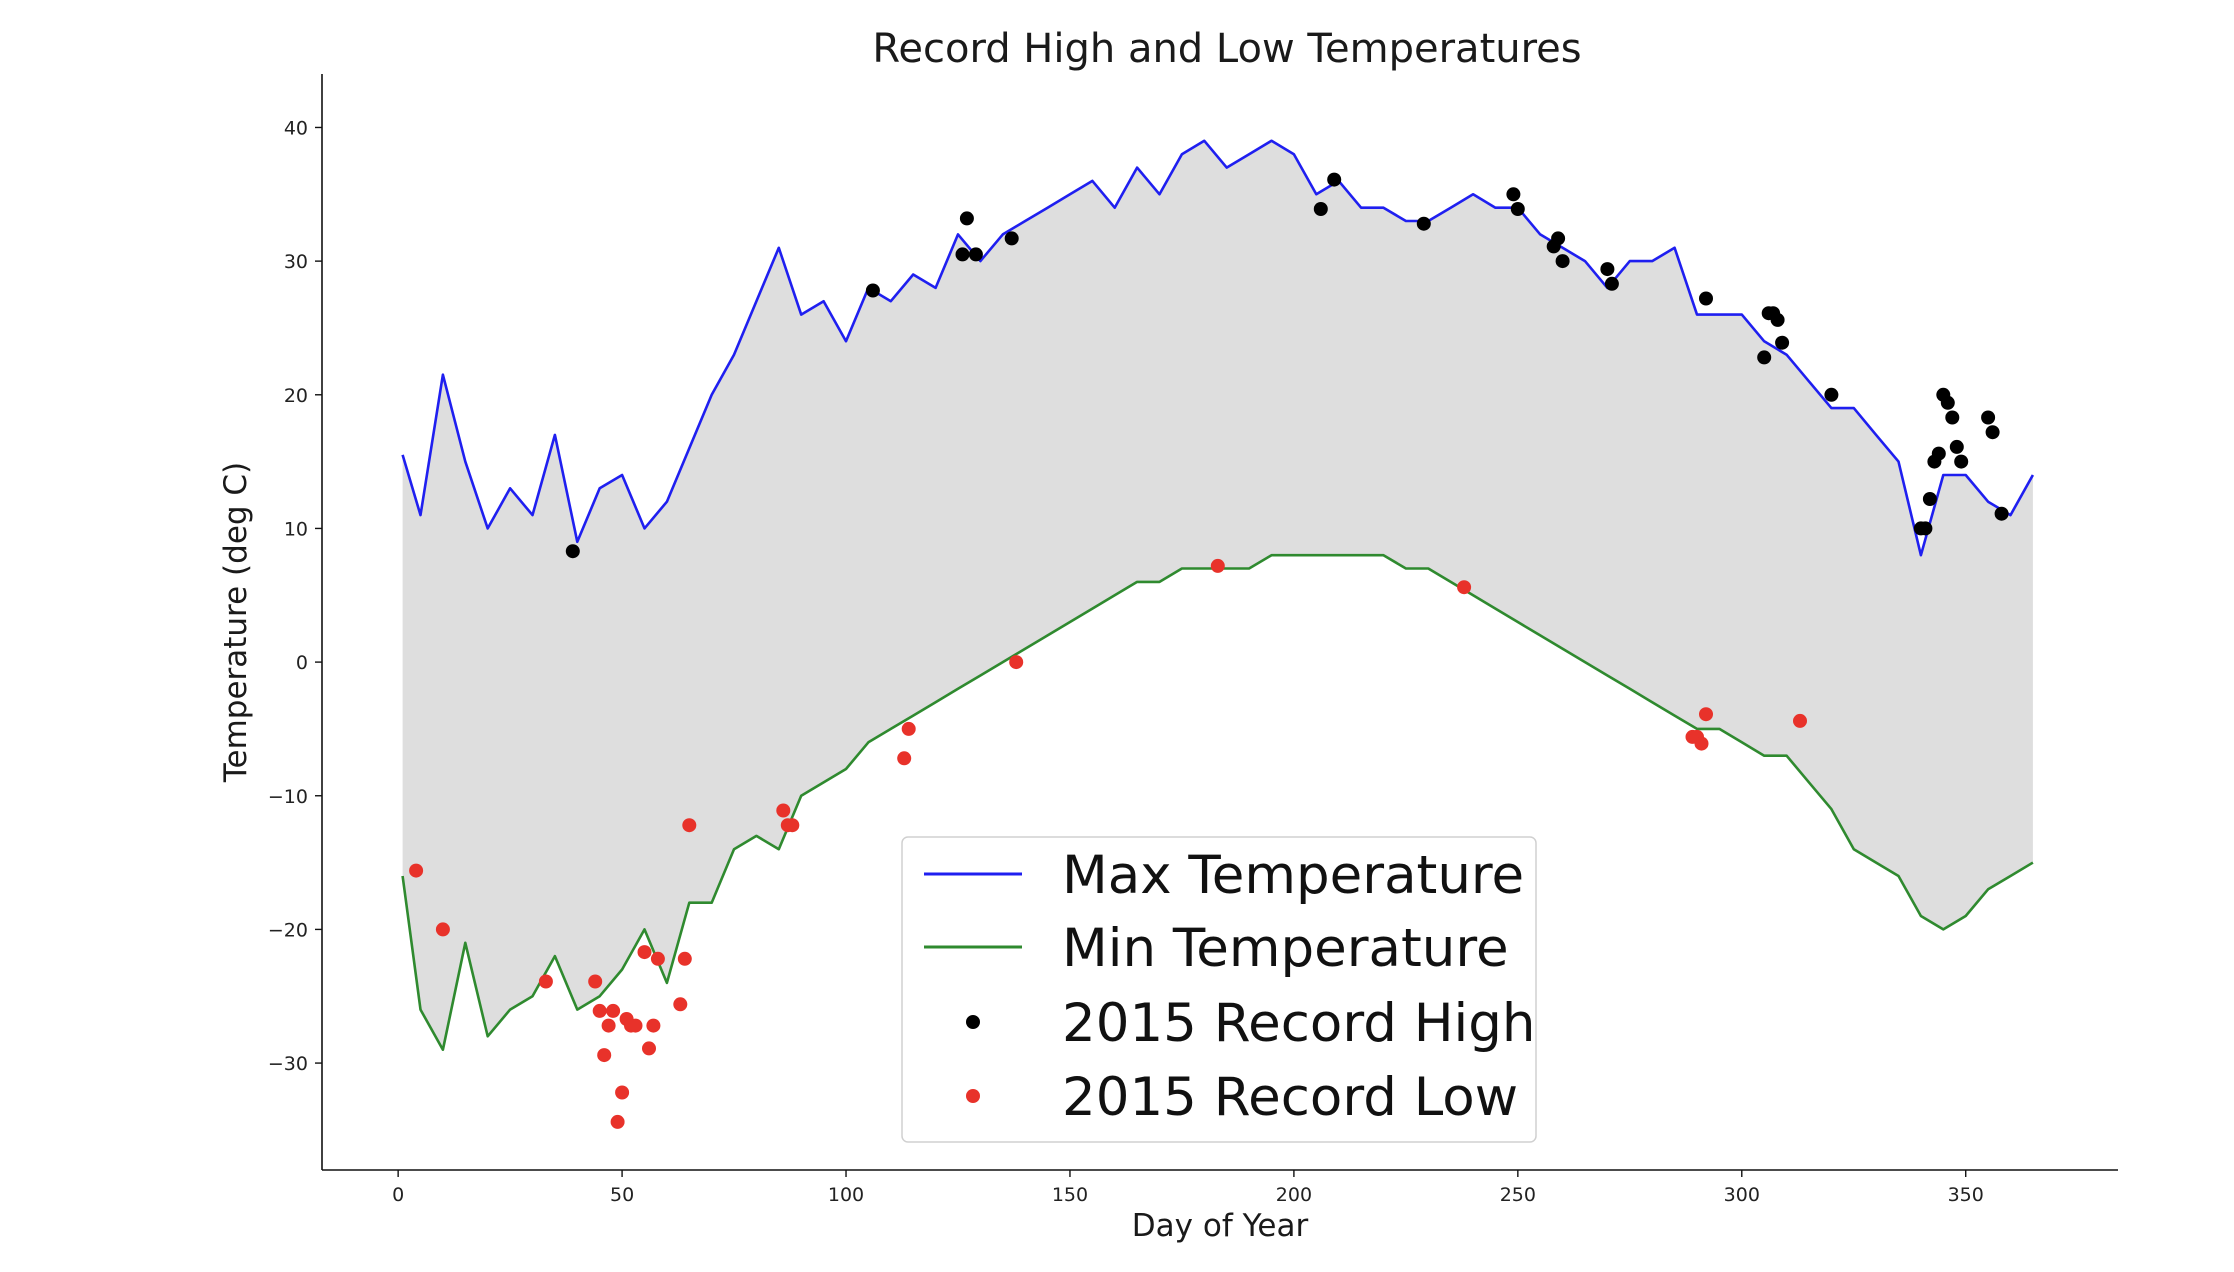 Image resolution: width=2234 pixels, height=1272 pixels. I want to click on x-tick-label: 150, so click(1070, 1195).